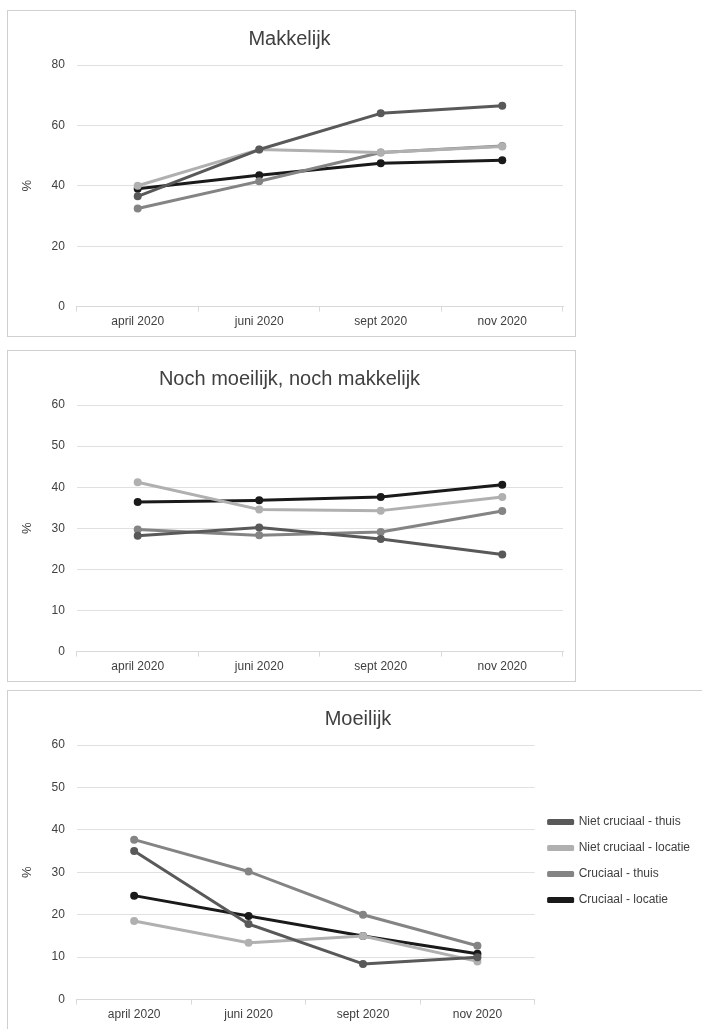 Image resolution: width=702 pixels, height=1029 pixels. What do you see at coordinates (618, 873) in the screenshot?
I see `legend-label: Cruciaal - thuis` at bounding box center [618, 873].